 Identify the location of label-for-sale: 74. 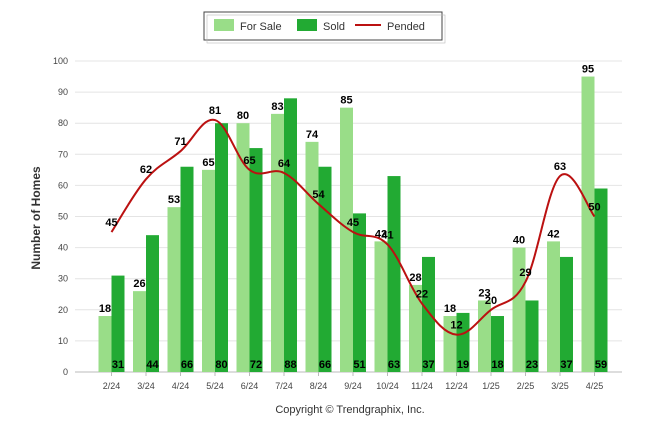
(312, 135).